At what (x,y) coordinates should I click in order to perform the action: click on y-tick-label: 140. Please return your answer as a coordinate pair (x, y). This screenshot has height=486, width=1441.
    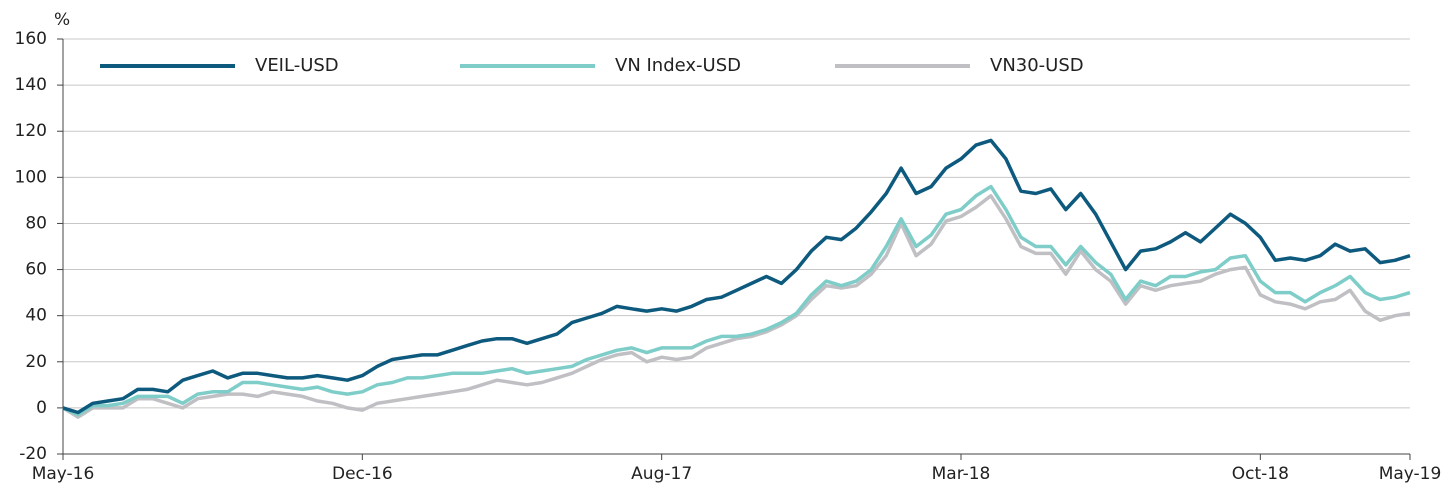
    Looking at the image, I should click on (31, 85).